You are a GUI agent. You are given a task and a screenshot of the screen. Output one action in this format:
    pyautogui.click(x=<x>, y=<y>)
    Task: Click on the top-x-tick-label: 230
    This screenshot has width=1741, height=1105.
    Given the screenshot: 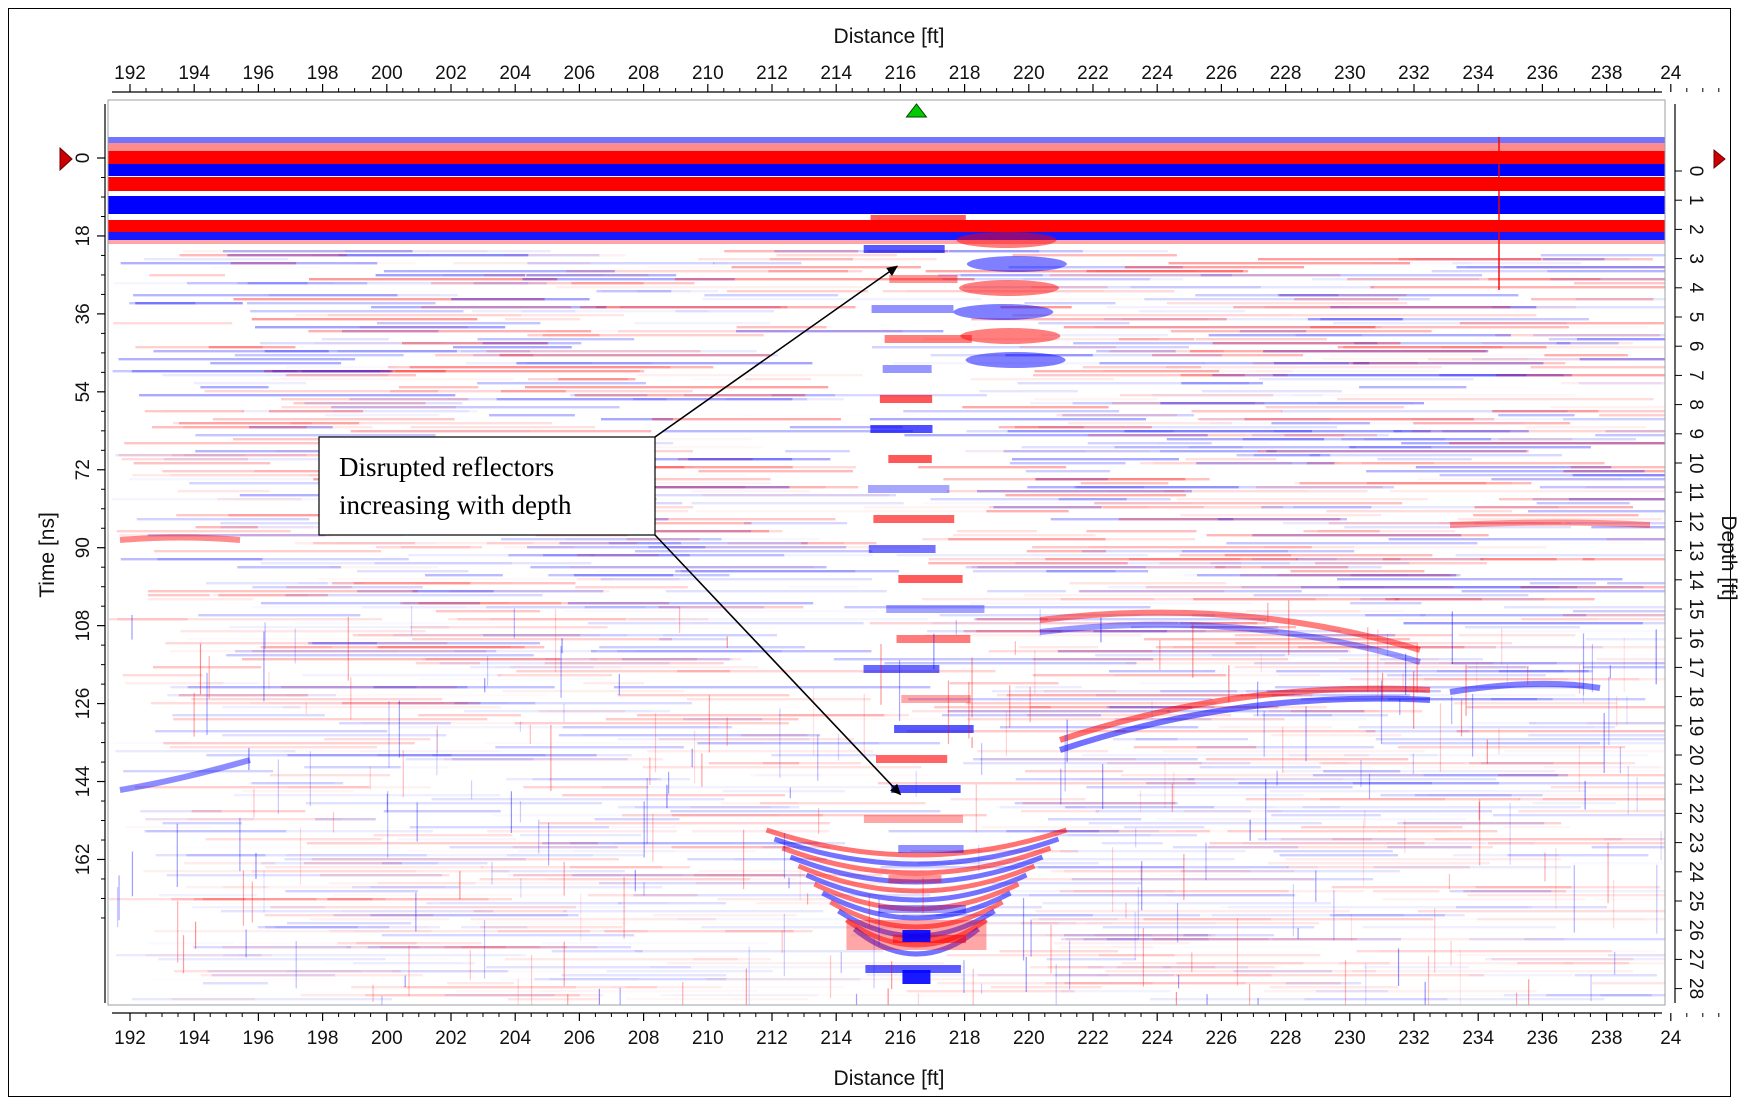 What is the action you would take?
    pyautogui.click(x=1350, y=73)
    